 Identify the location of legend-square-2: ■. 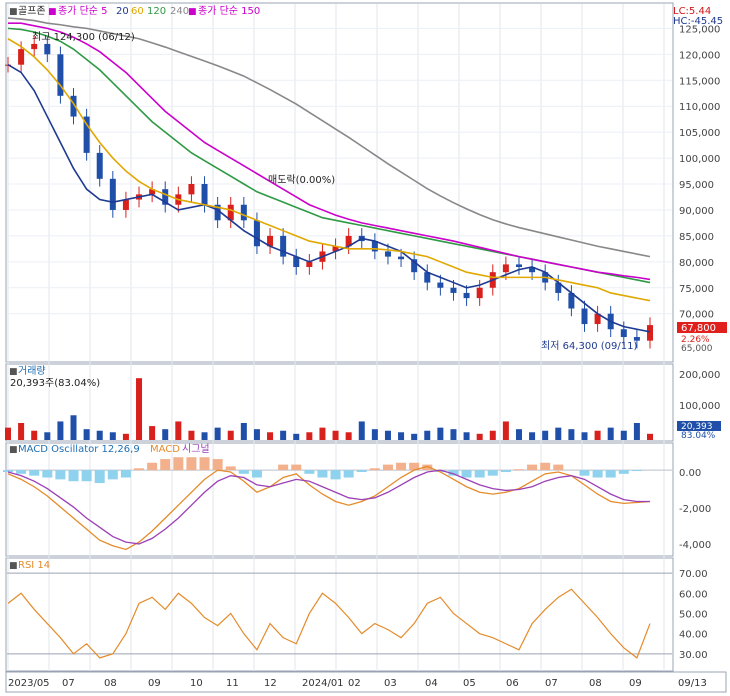
(52, 12).